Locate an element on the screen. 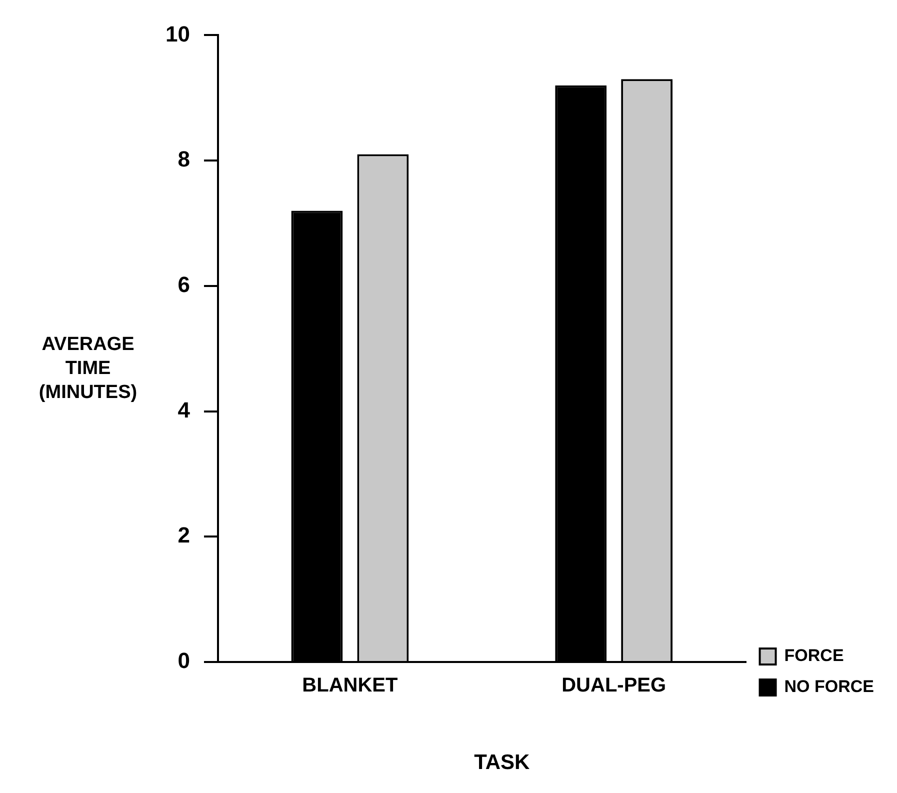  y-tick-label: 8 is located at coordinates (184, 159).